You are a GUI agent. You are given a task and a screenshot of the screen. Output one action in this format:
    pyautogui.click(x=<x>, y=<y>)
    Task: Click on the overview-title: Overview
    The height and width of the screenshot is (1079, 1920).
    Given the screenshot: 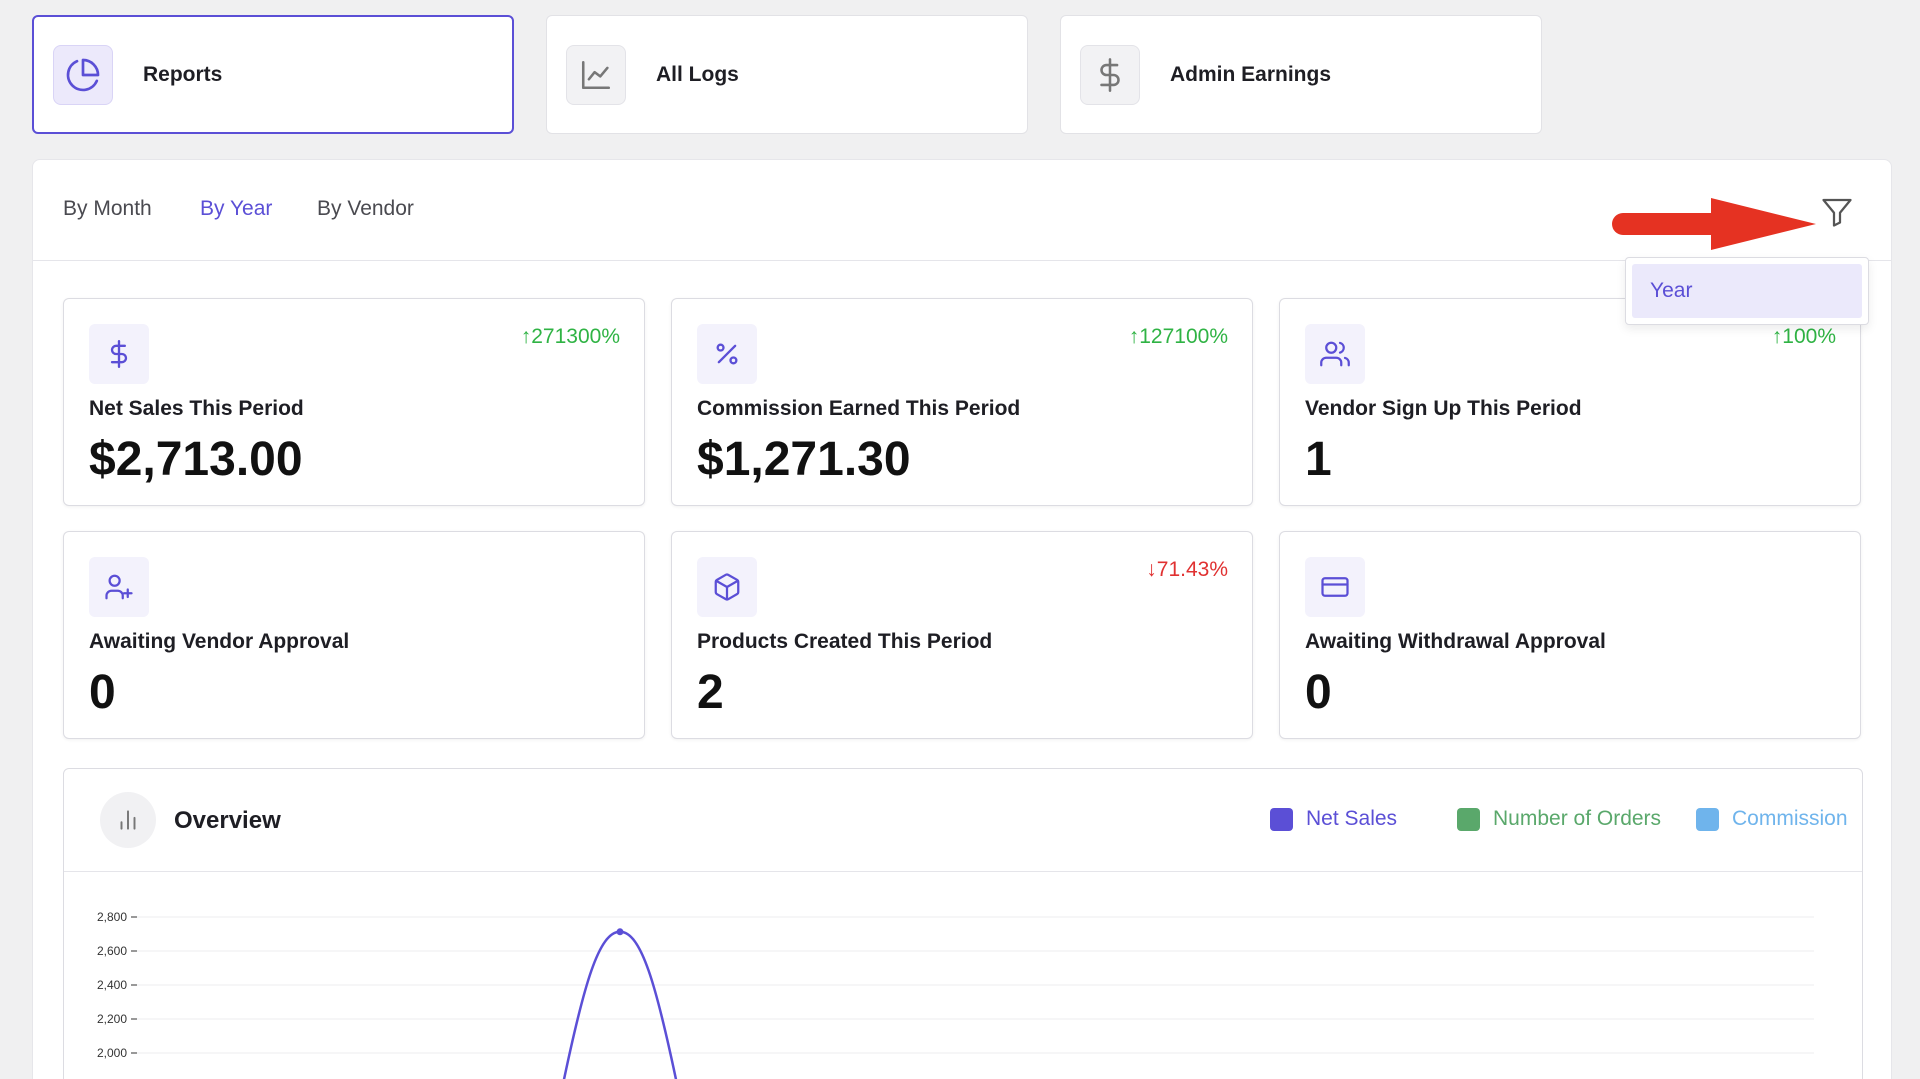 What is the action you would take?
    pyautogui.click(x=227, y=820)
    